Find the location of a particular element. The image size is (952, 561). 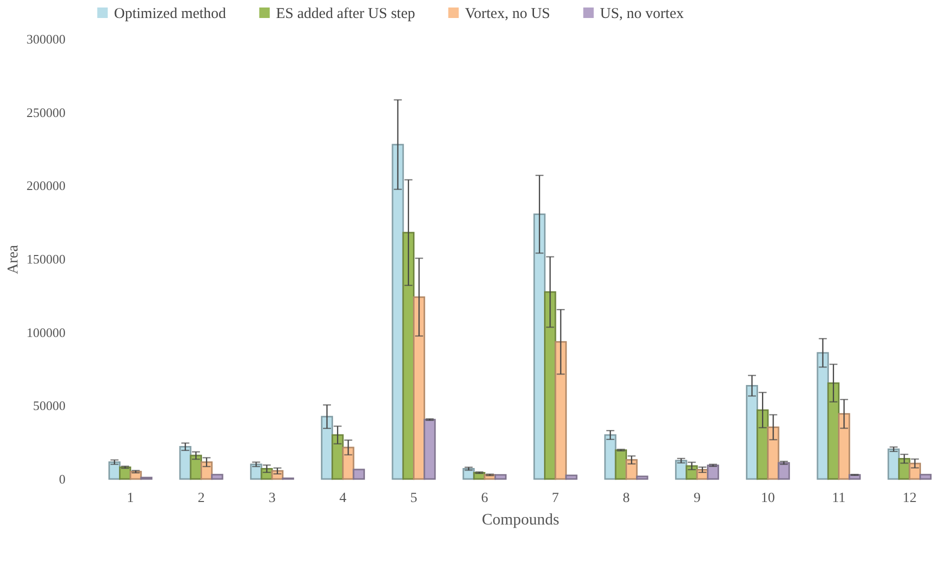

y-tick-label: 100000 is located at coordinates (46, 332).